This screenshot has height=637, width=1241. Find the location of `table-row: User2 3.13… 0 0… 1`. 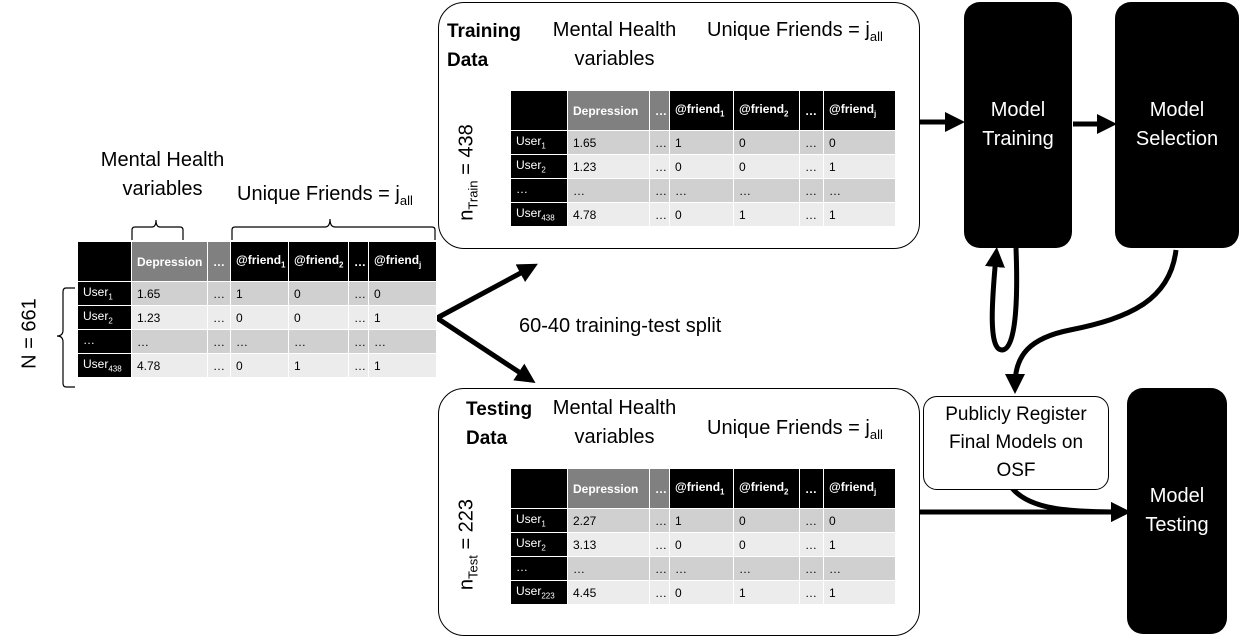

table-row: User2 3.13… 0 0… 1 is located at coordinates (703, 544).